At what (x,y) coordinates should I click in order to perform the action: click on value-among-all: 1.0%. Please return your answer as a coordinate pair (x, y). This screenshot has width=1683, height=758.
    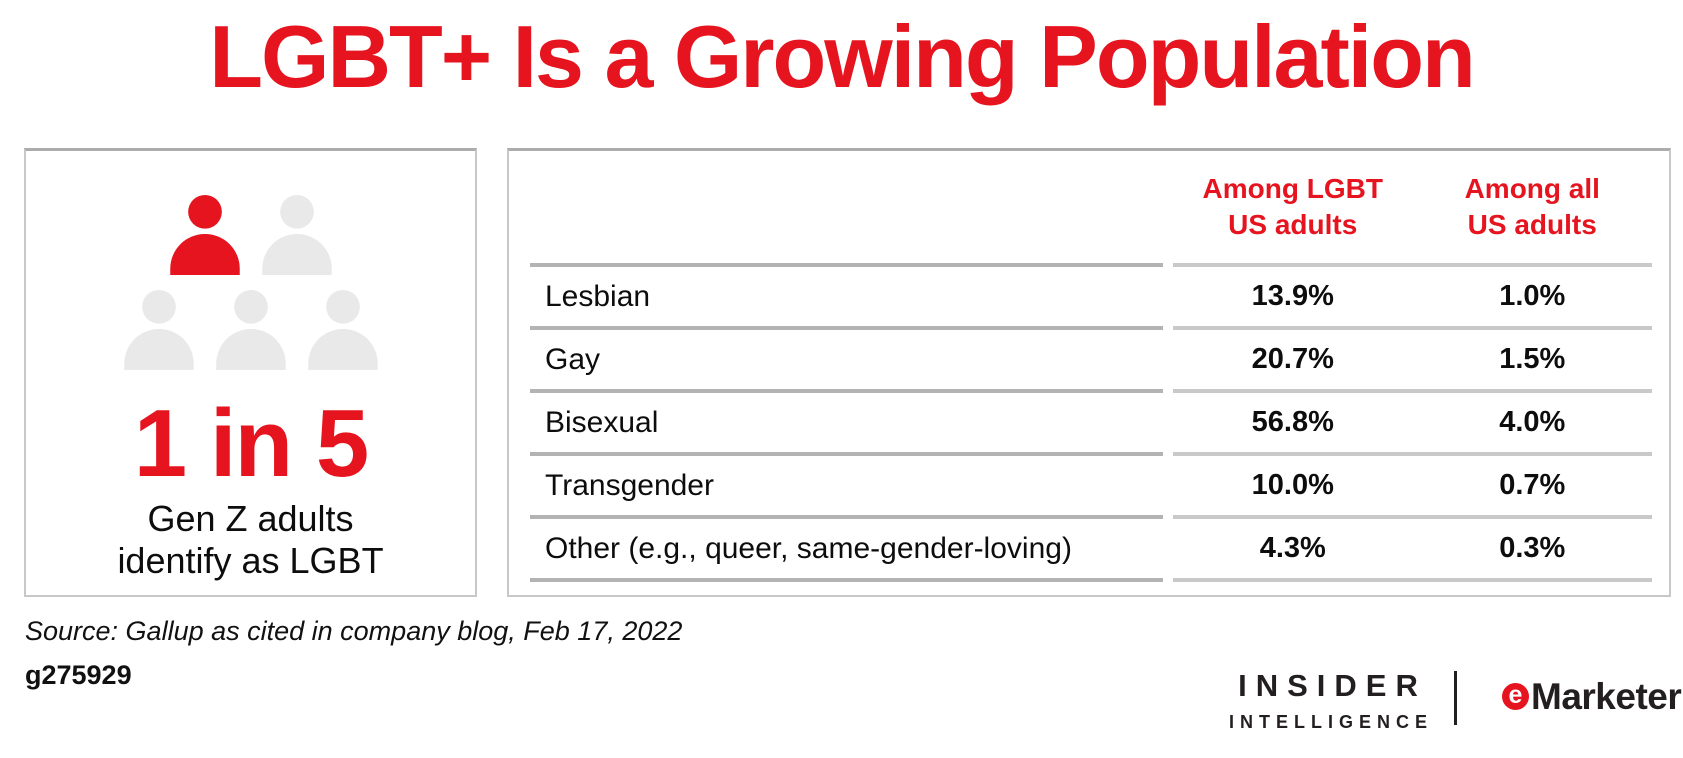
    Looking at the image, I should click on (1532, 296).